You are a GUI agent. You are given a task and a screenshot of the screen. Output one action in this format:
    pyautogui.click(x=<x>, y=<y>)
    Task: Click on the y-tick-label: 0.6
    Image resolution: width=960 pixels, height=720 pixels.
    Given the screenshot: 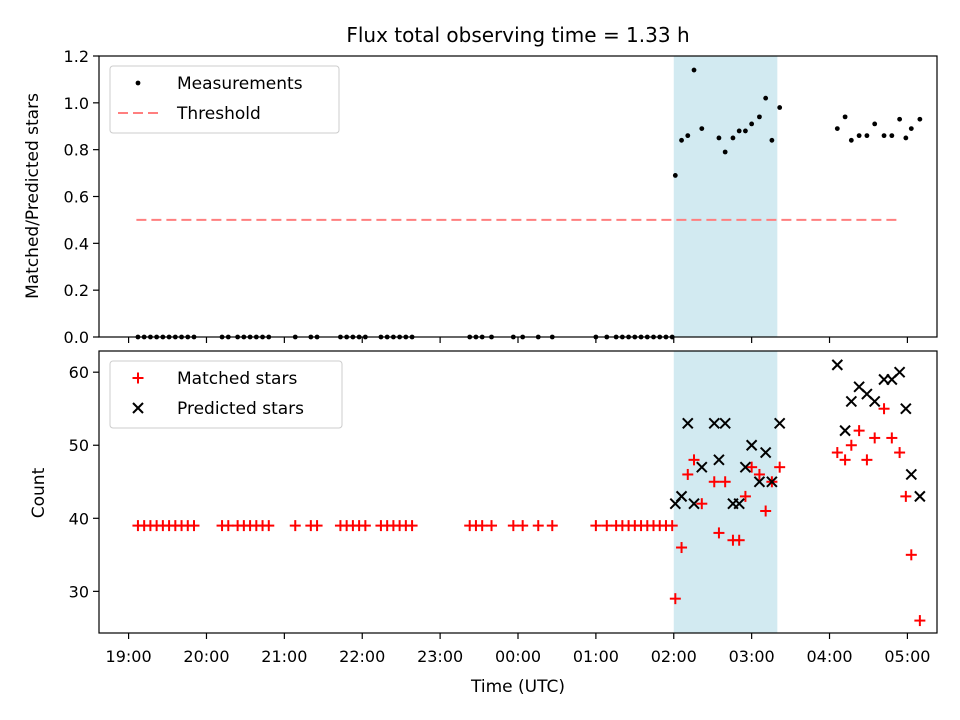 What is the action you would take?
    pyautogui.click(x=76, y=197)
    